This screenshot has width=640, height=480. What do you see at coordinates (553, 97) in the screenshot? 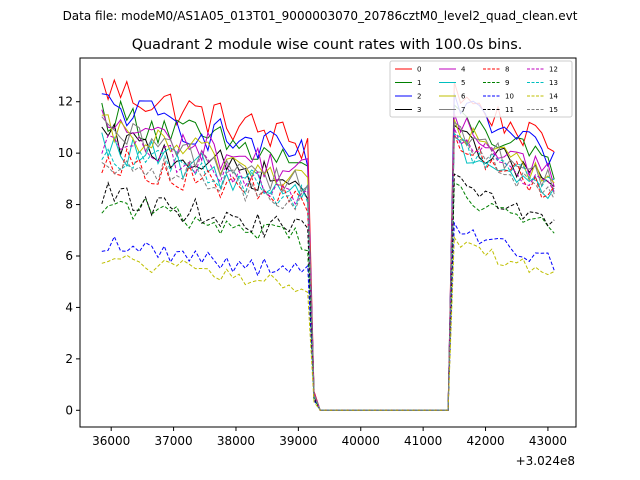
I see `legend-label-14: 14` at bounding box center [553, 97].